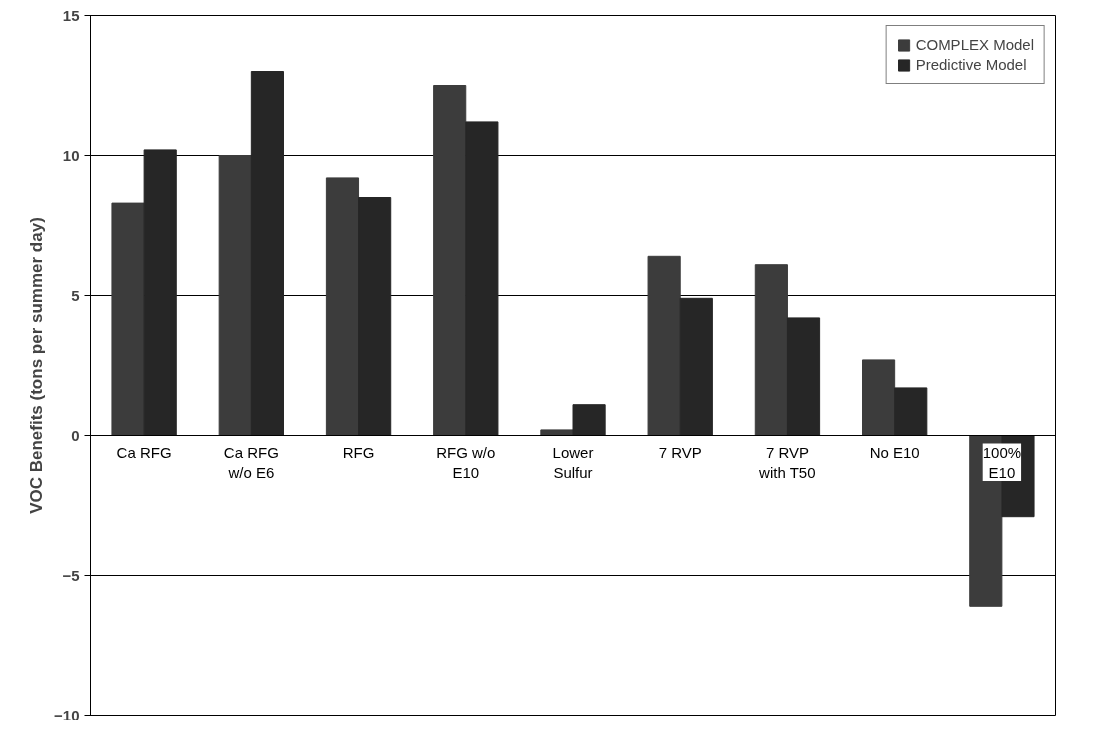 The width and height of the screenshot is (1099, 756). I want to click on y-tick-label: 5, so click(75, 295).